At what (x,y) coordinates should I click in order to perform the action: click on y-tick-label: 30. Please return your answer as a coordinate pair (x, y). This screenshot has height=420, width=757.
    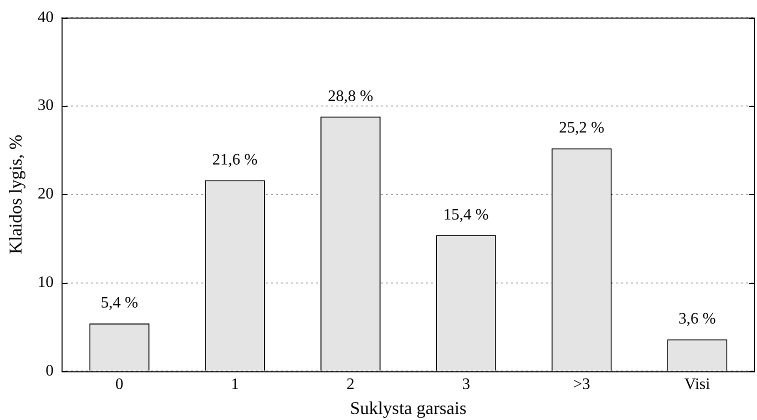
    Looking at the image, I should click on (46, 105).